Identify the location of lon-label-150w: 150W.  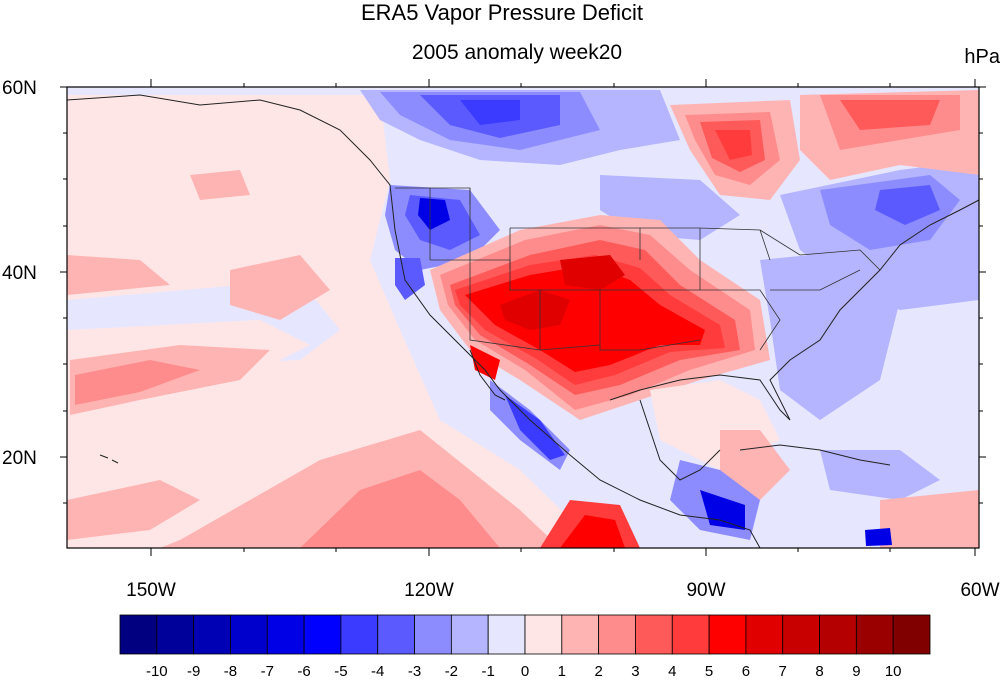
(151, 590).